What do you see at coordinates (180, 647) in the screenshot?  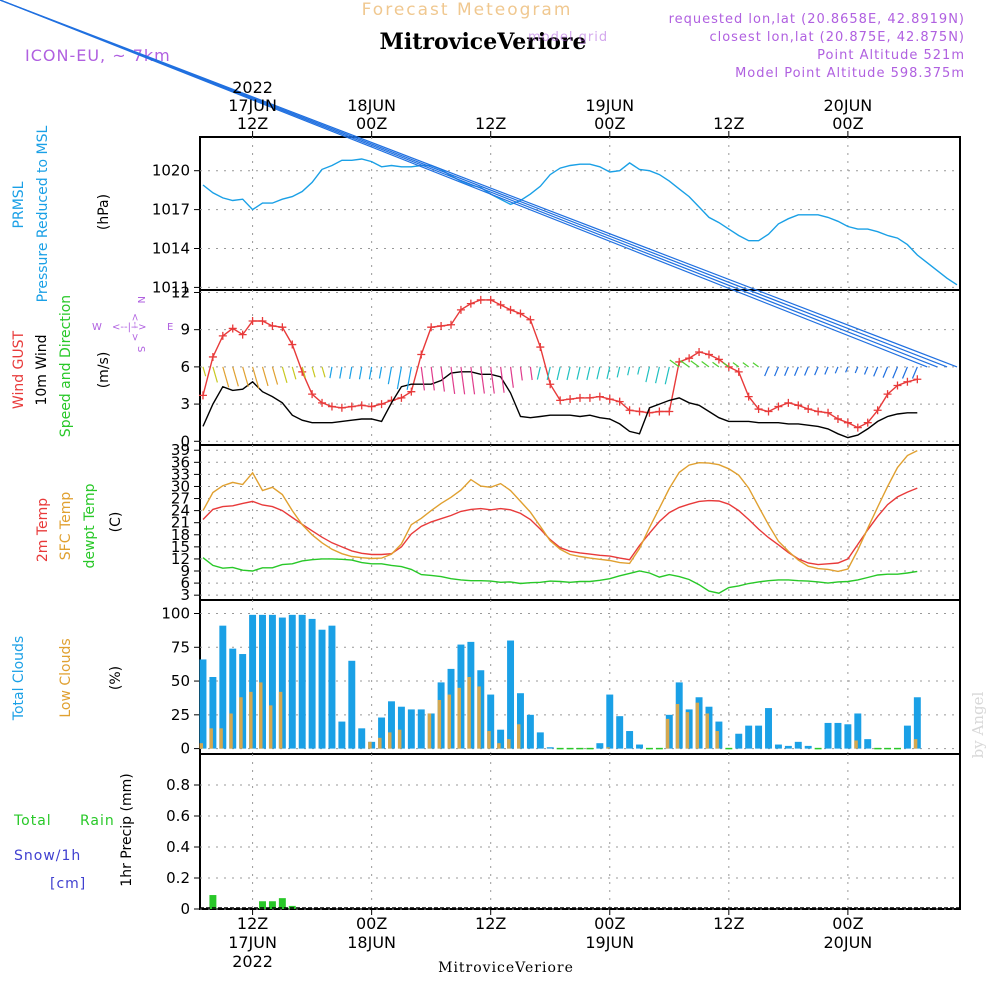 I see `y-tick-label: 75` at bounding box center [180, 647].